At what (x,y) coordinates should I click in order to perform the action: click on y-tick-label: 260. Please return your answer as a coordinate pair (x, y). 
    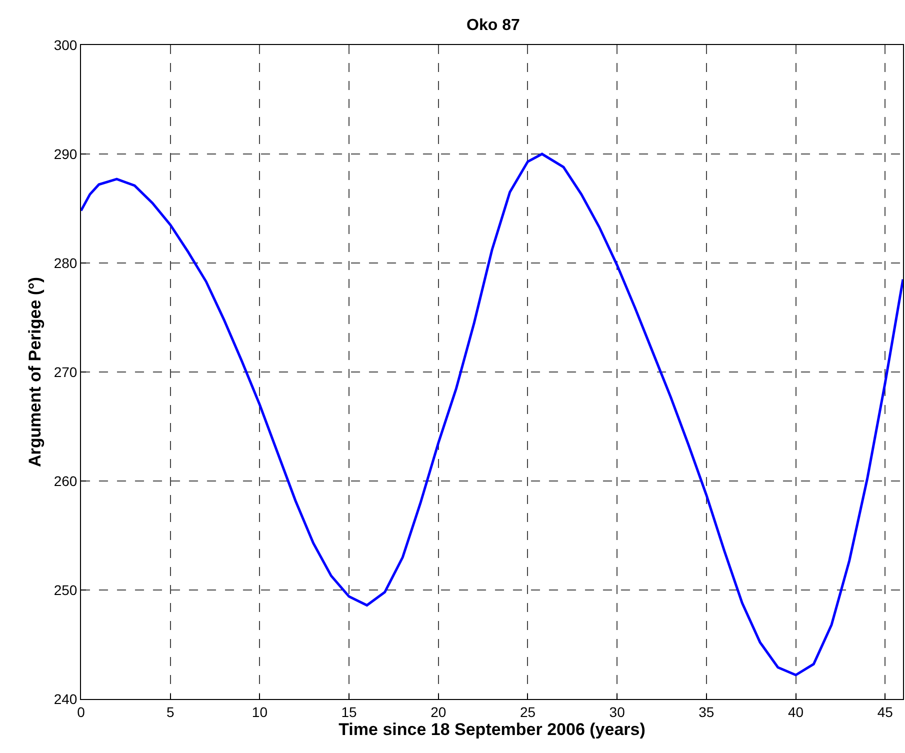
    Looking at the image, I should click on (66, 480).